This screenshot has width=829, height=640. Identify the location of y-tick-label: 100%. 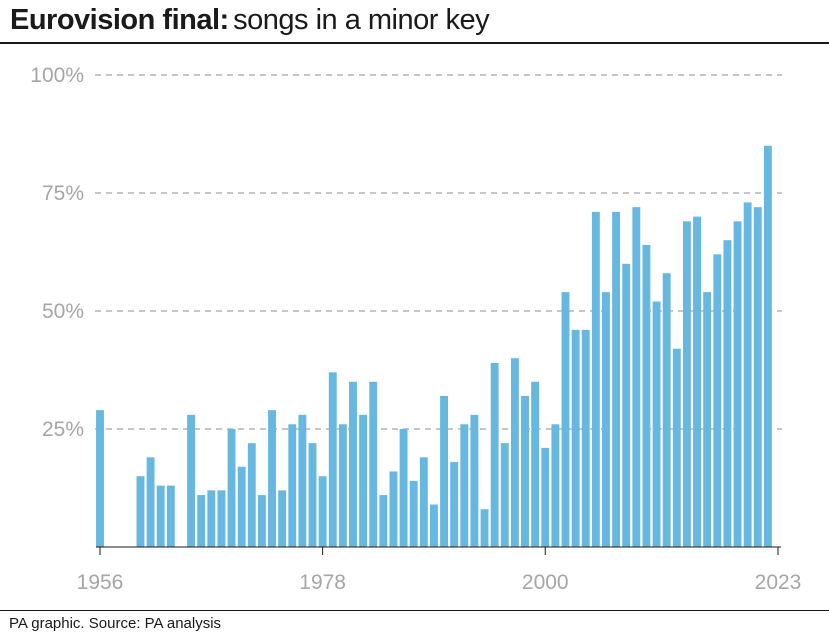
(57, 75).